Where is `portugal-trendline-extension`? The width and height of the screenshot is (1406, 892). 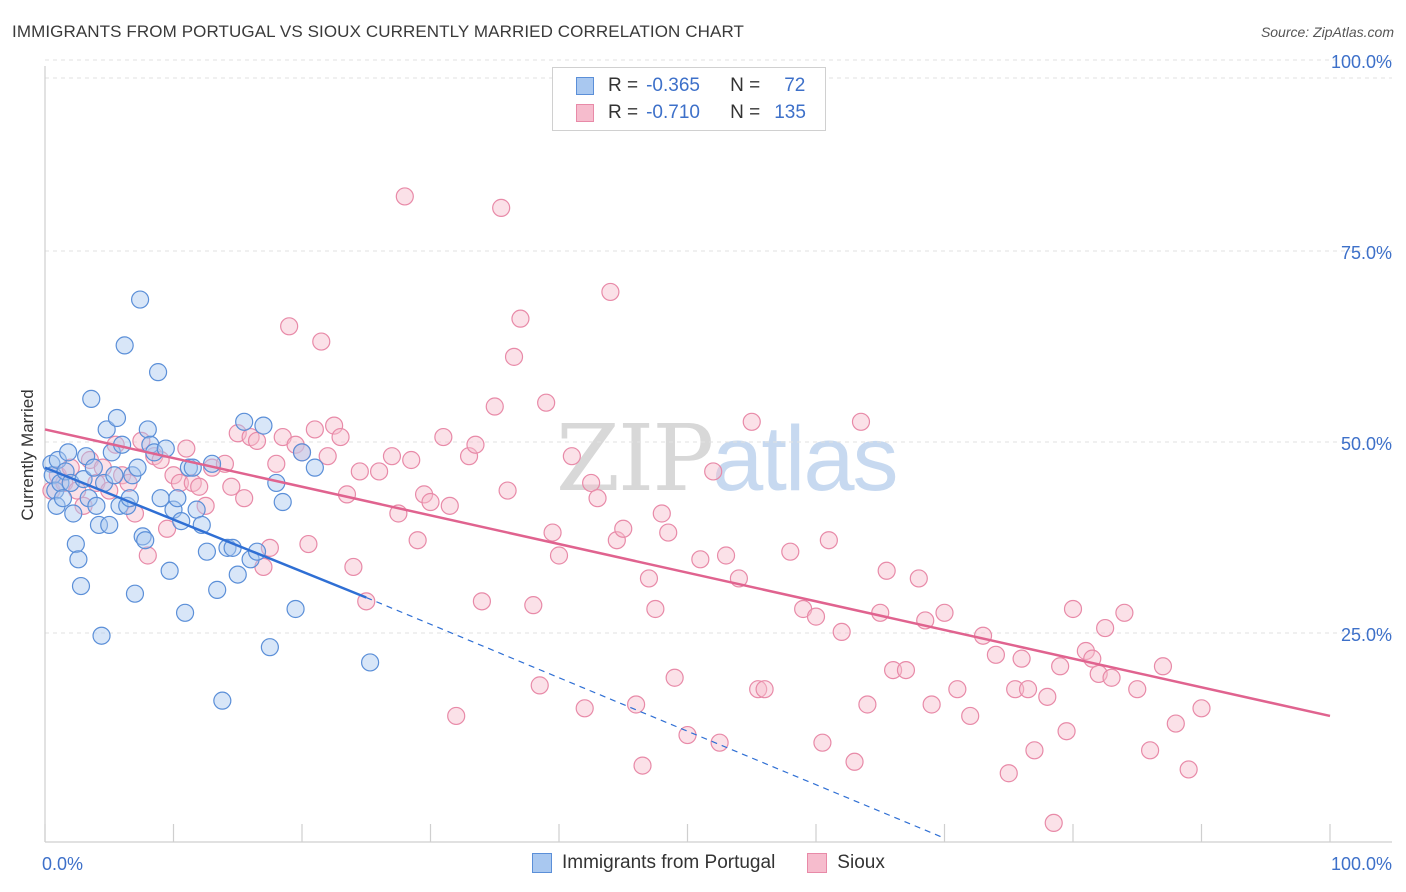
portugal-trendline-extension is located at coordinates (655, 717).